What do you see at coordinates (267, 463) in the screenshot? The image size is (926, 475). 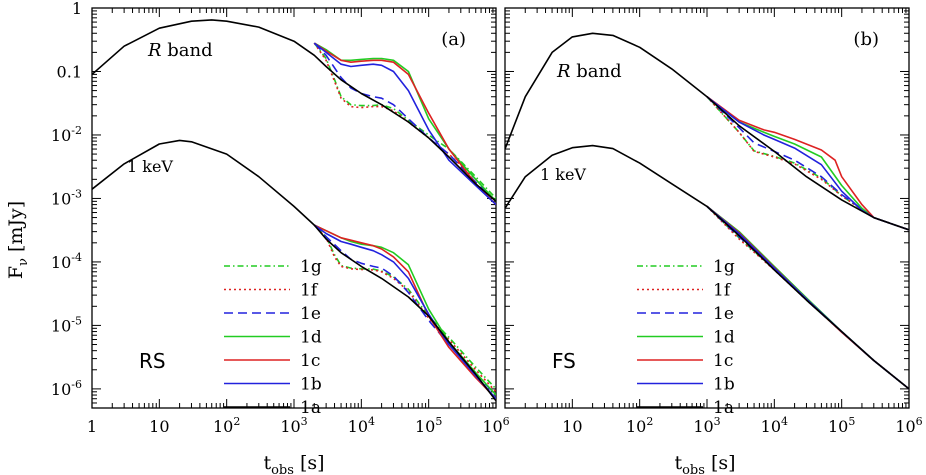 I see `x-axis-label-main: t` at bounding box center [267, 463].